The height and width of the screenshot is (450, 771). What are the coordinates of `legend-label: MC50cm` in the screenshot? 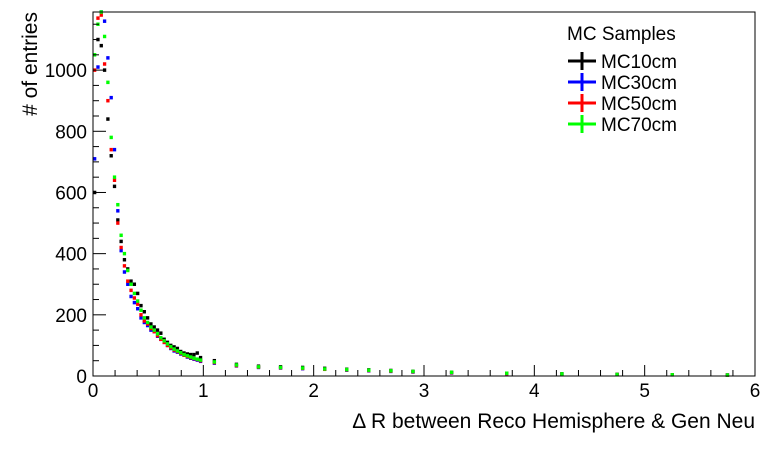 It's located at (639, 104).